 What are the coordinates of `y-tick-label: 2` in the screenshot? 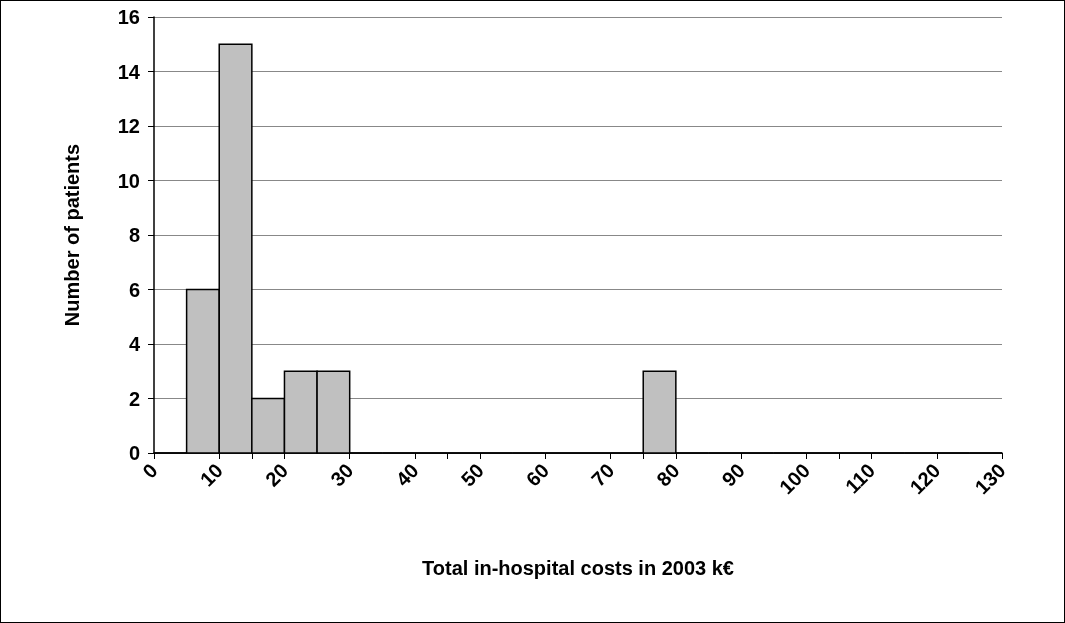 It's located at (134, 398).